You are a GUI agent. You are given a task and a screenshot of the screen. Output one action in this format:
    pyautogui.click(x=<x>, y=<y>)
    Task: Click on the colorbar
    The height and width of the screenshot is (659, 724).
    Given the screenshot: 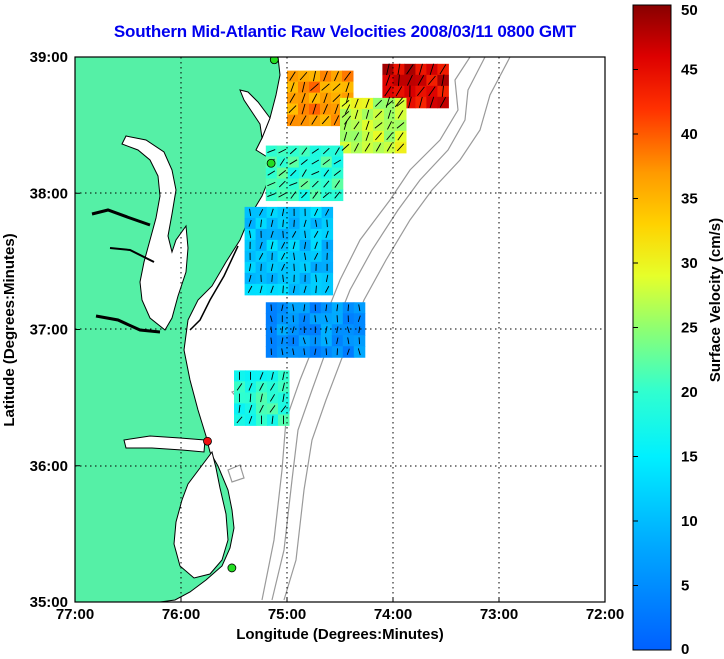 What is the action you would take?
    pyautogui.click(x=652, y=327)
    